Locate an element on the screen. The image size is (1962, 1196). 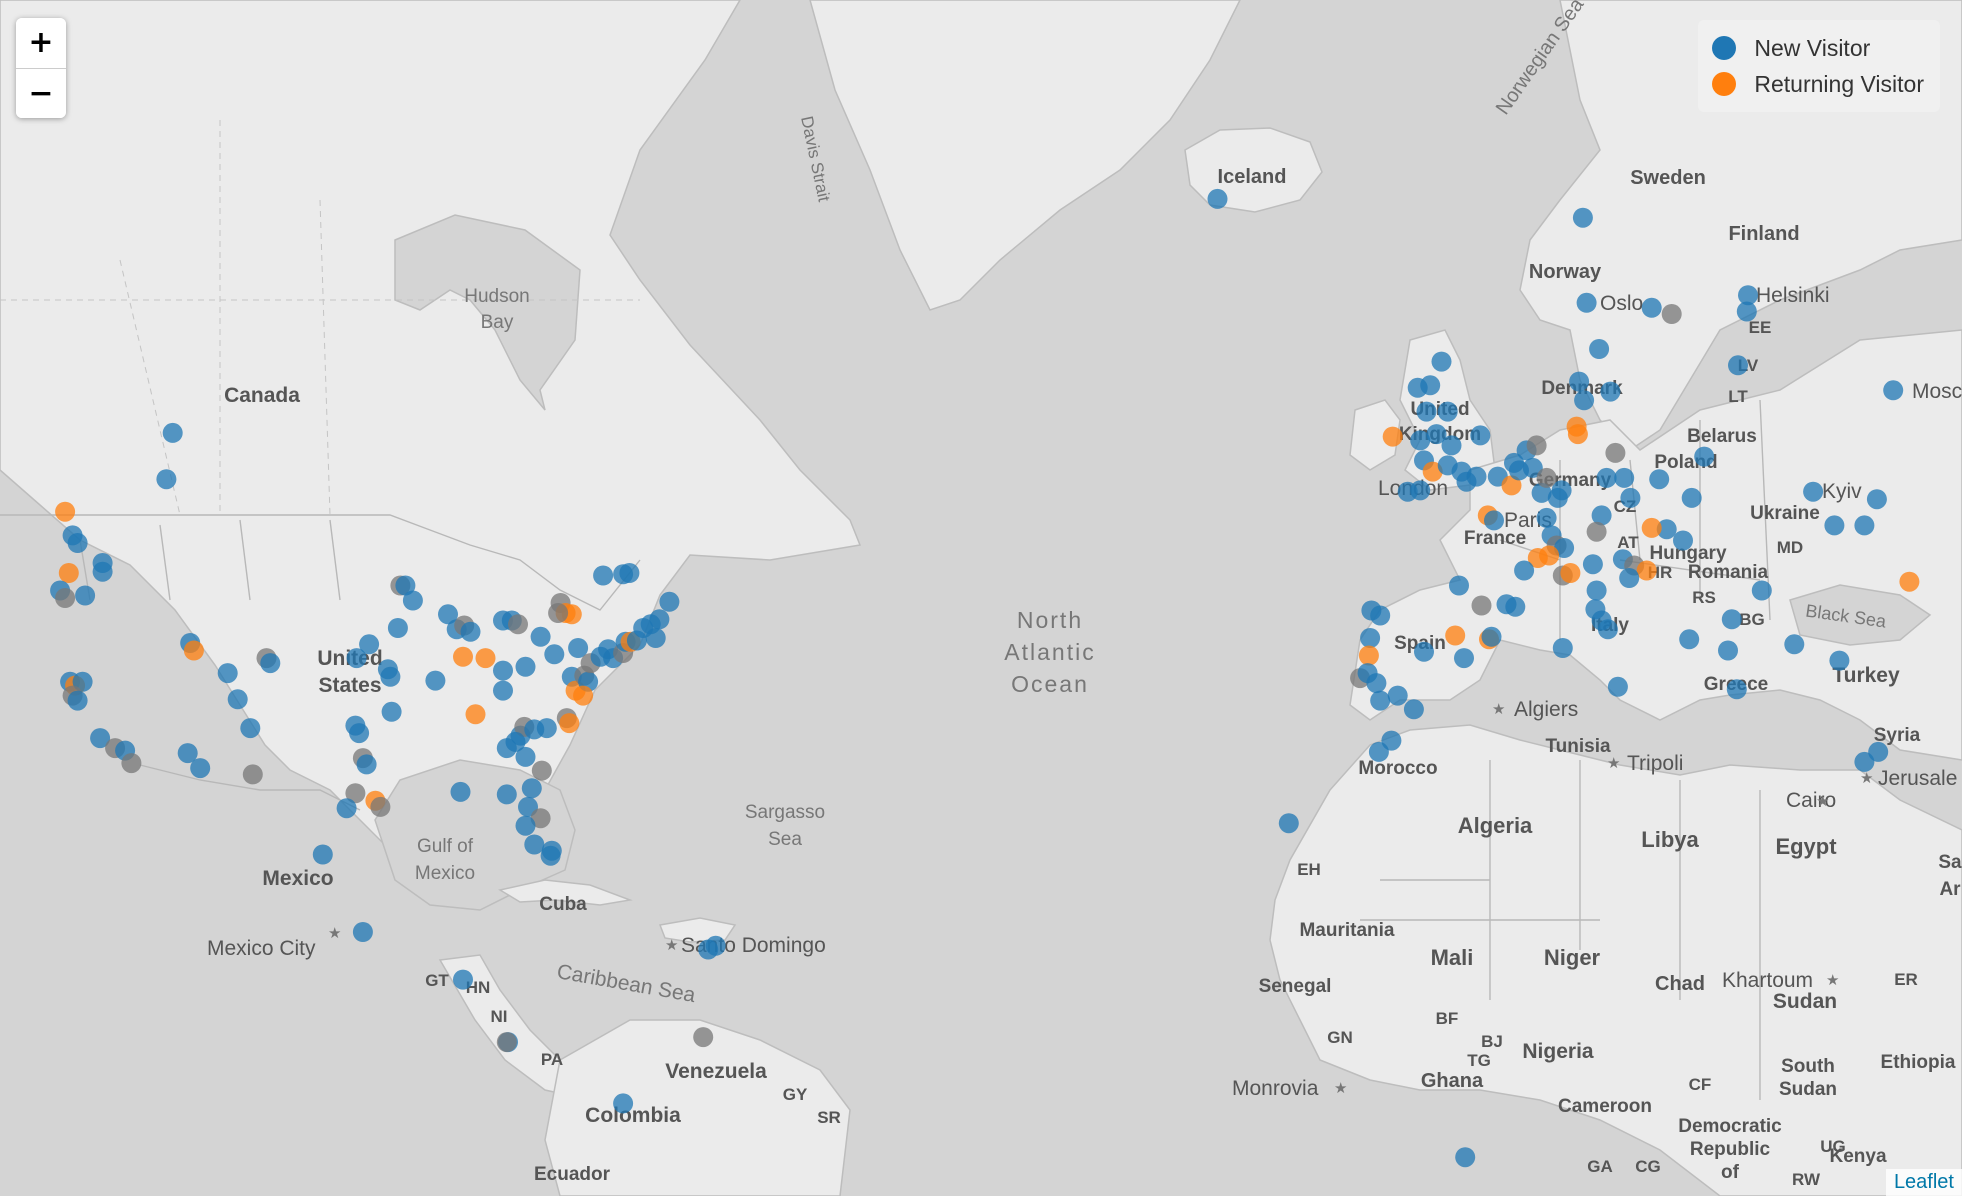
attribution-leaflet-link: Leaflet is located at coordinates (1923, 1182).